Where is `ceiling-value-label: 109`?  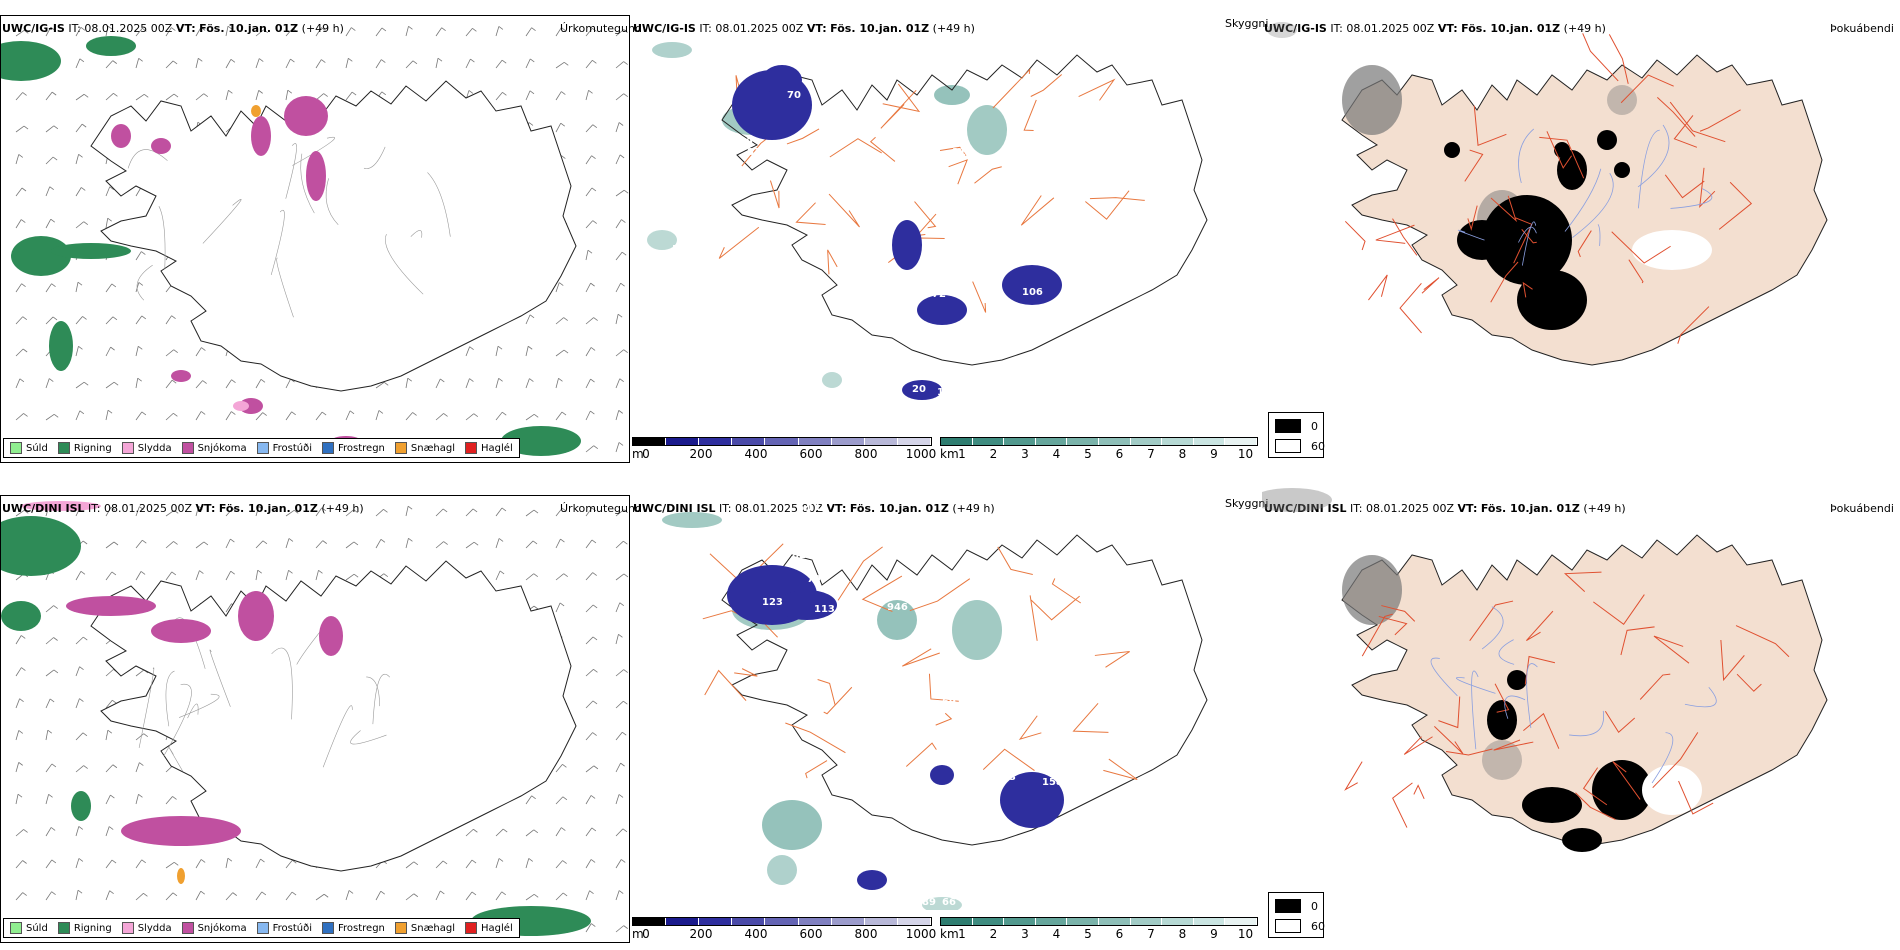 ceiling-value-label: 109 is located at coordinates (947, 392).